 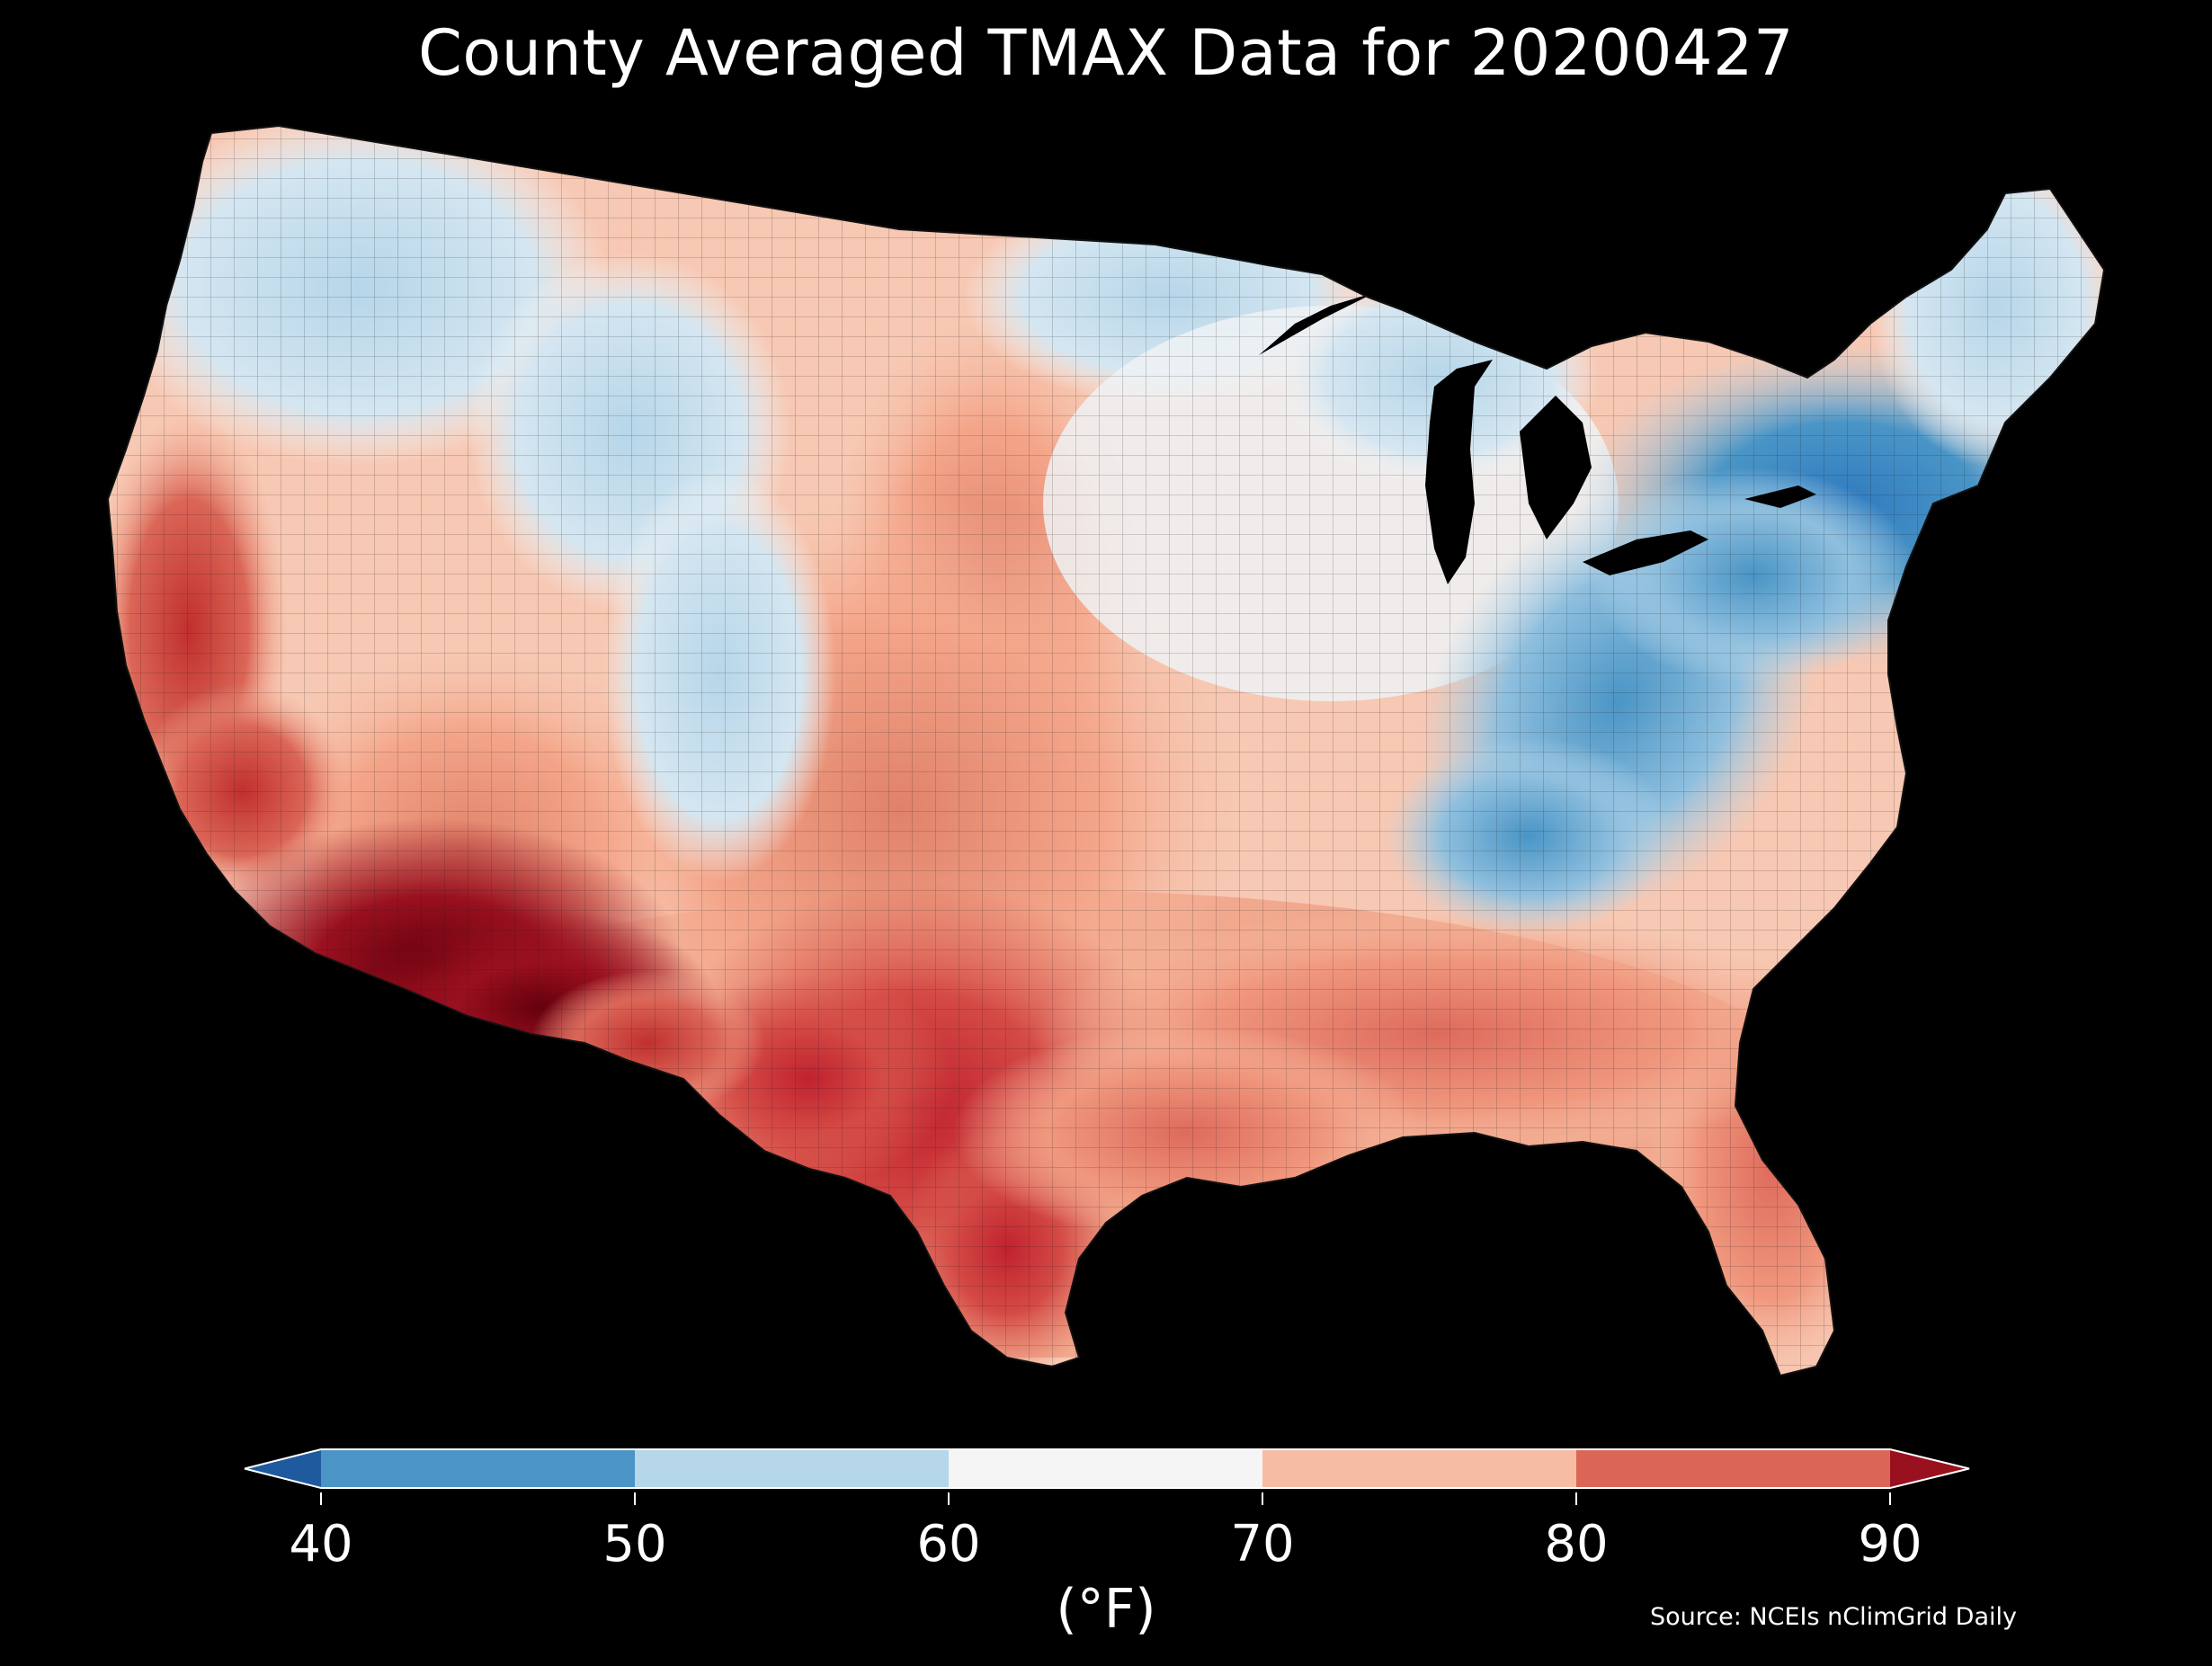 I want to click on colorbar, so click(x=1107, y=1468).